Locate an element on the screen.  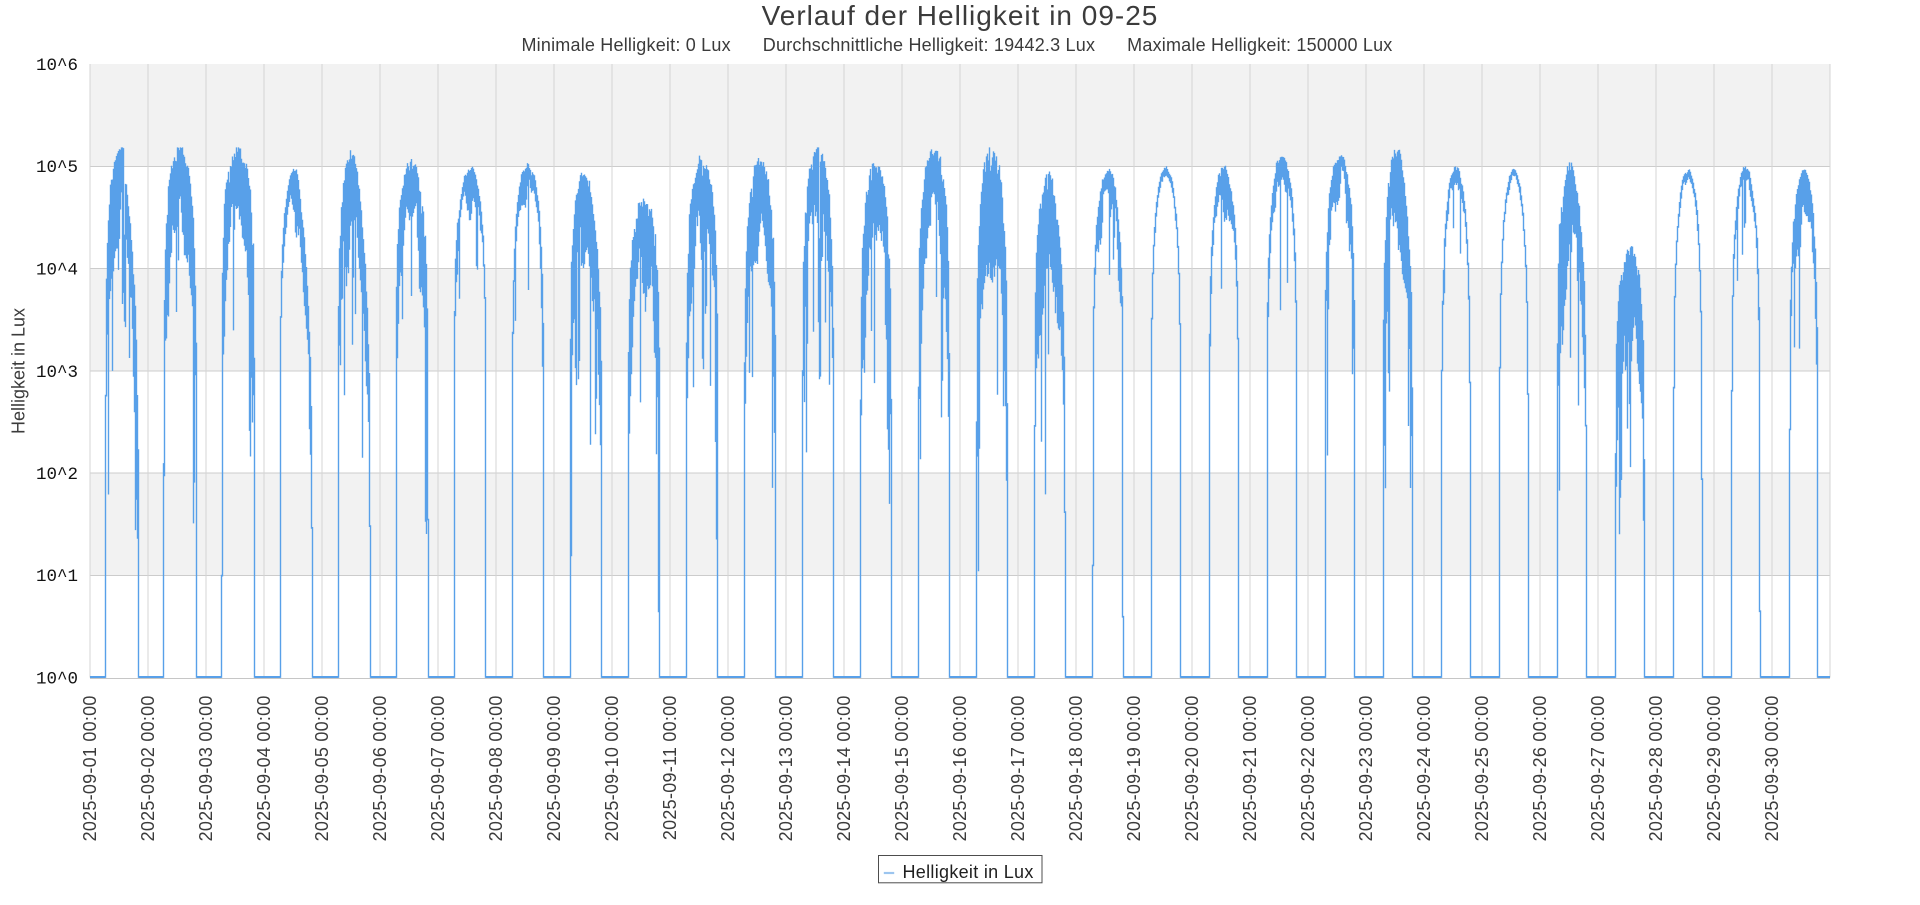
svg-text: 2025-09-12 00:00 is located at coordinates (728, 768).